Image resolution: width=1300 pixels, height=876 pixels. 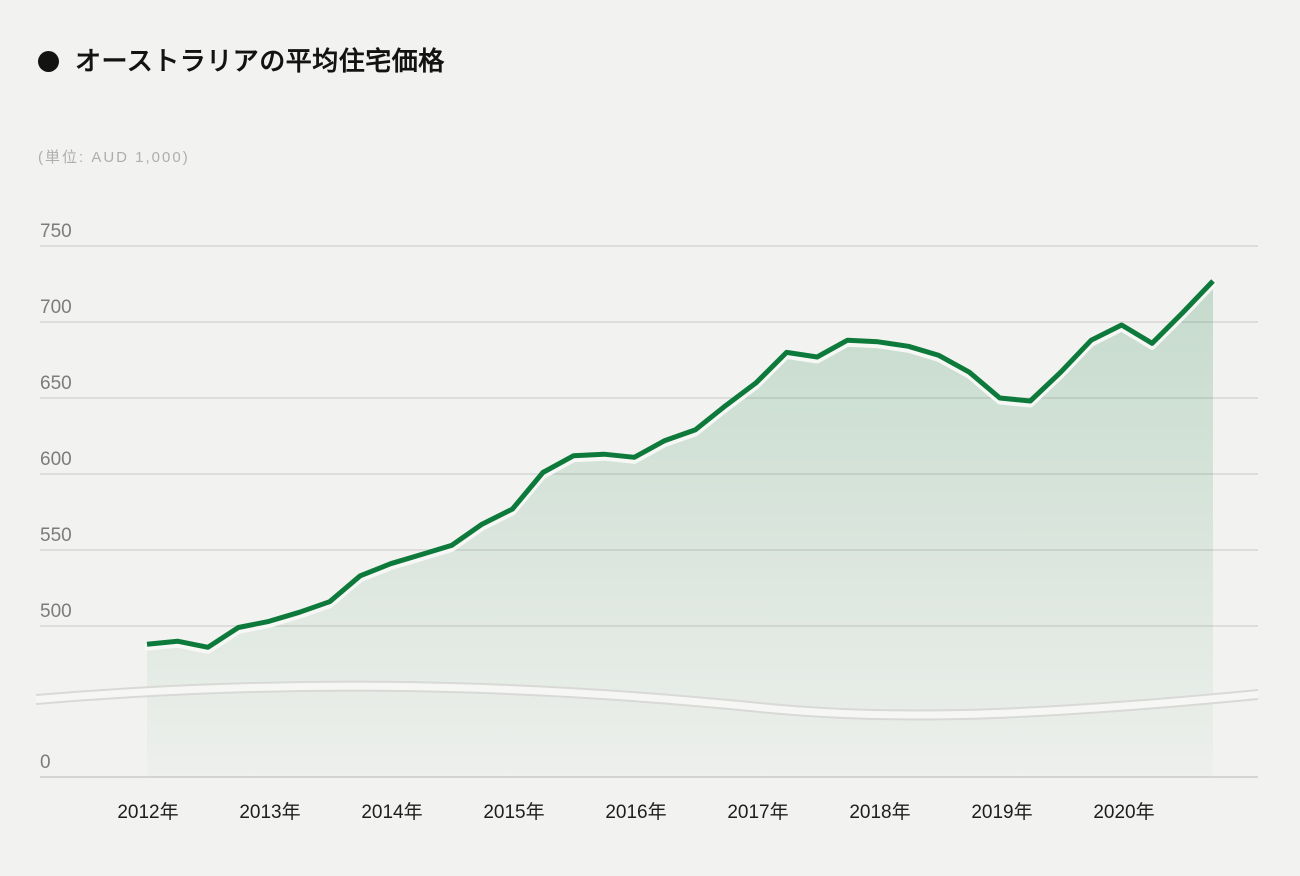 What do you see at coordinates (879, 812) in the screenshot?
I see `x-tick-label: 2018年` at bounding box center [879, 812].